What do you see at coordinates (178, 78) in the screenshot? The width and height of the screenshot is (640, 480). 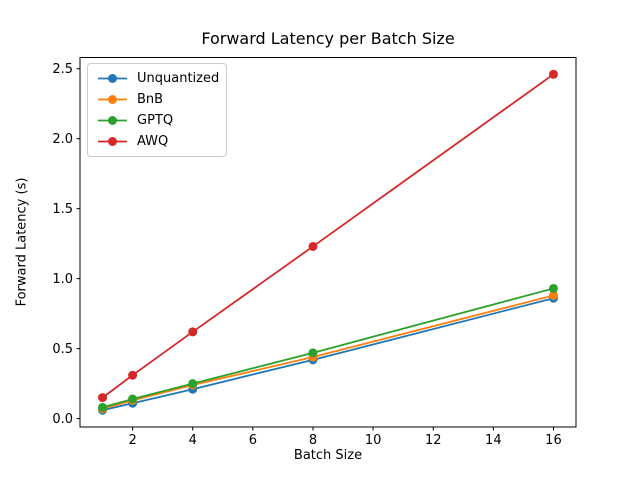 I see `legend-label: Unquantized` at bounding box center [178, 78].